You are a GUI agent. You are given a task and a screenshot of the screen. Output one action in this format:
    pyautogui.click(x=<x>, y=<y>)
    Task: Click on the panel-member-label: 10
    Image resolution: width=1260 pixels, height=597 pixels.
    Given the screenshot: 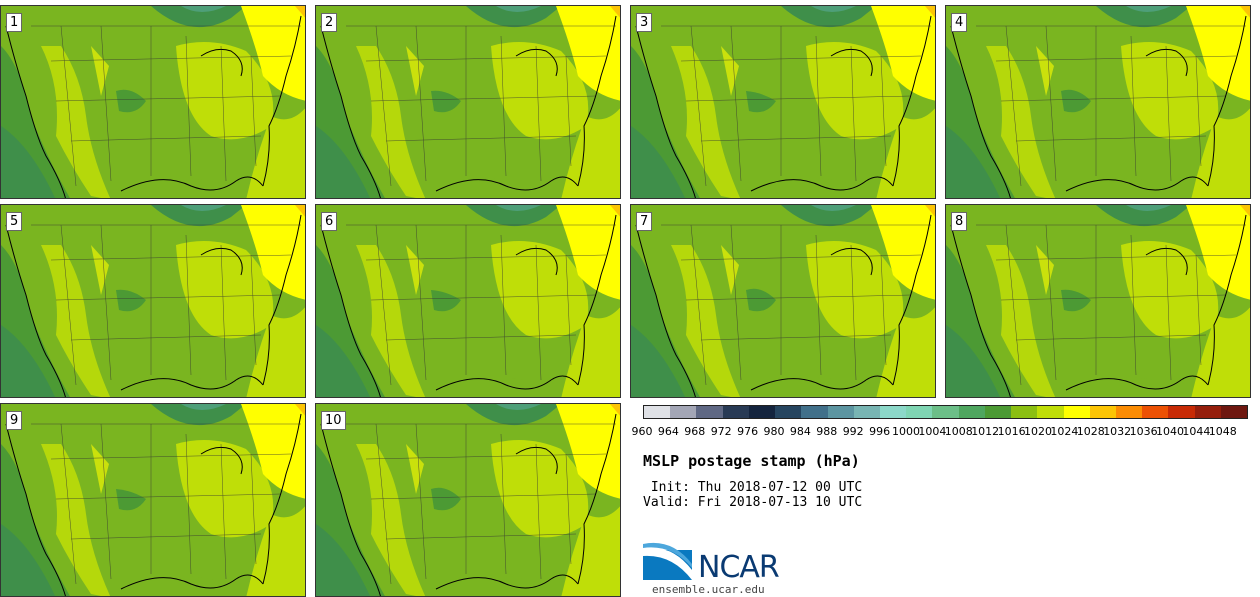 What is the action you would take?
    pyautogui.click(x=333, y=420)
    